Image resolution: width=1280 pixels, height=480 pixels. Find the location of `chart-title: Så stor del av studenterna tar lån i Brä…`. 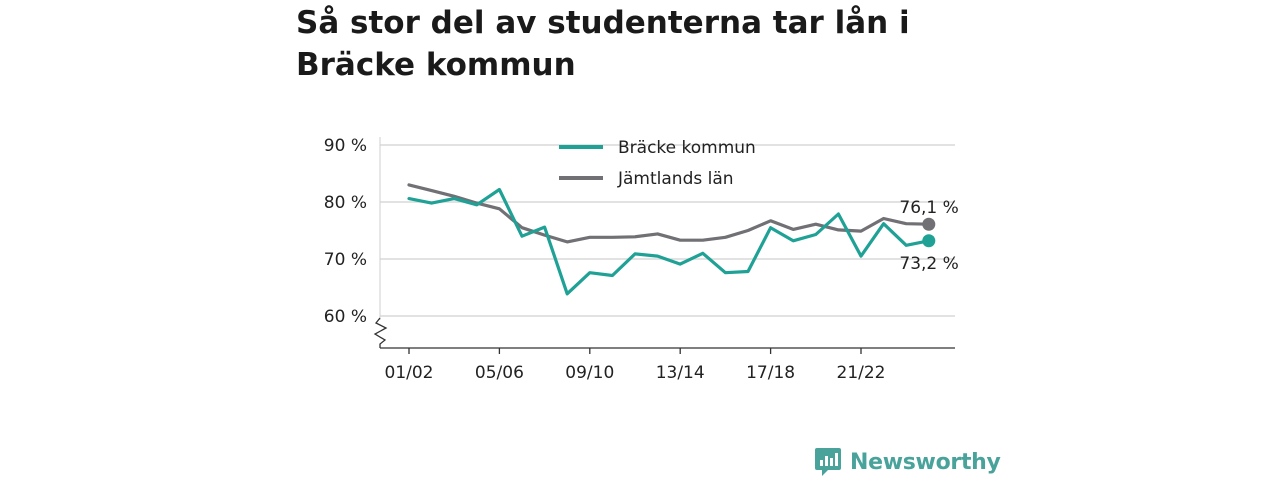

chart-title: Så stor del av studenterna tar lån i Brä… is located at coordinates (603, 44).